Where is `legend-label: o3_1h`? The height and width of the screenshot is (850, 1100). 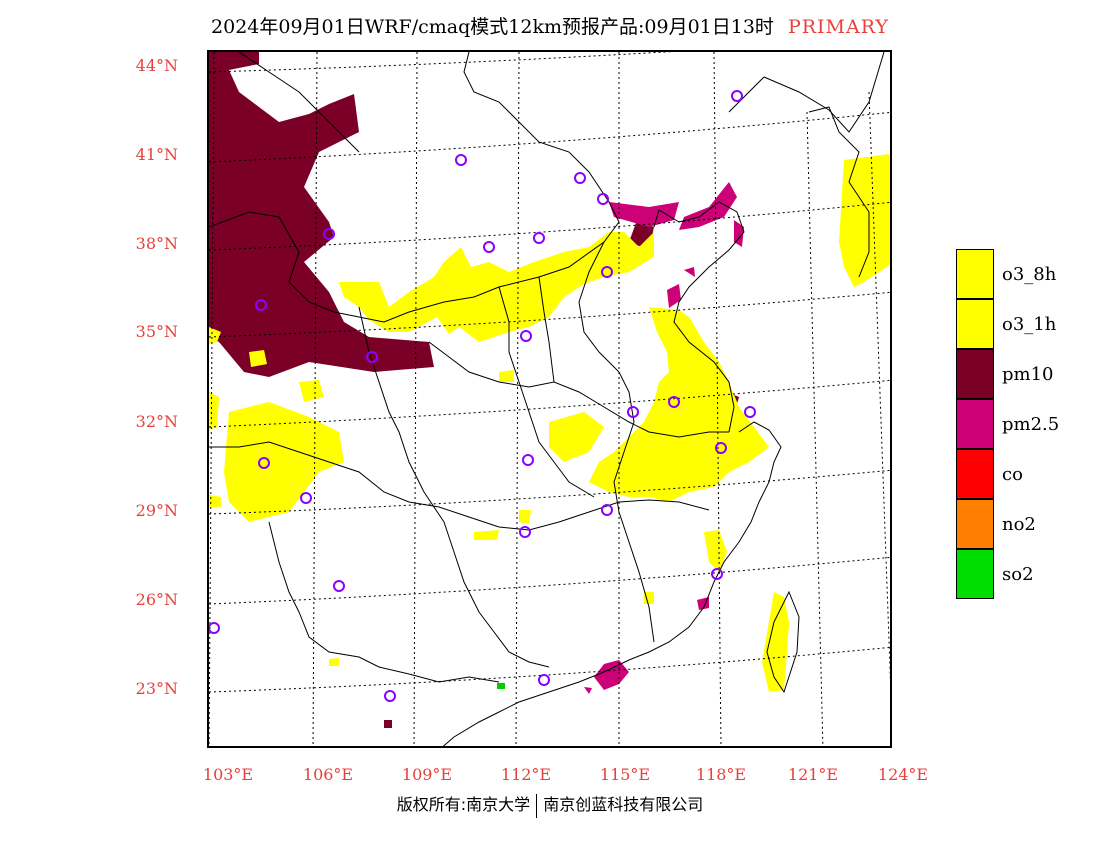
legend-label: o3_1h is located at coordinates (1029, 324).